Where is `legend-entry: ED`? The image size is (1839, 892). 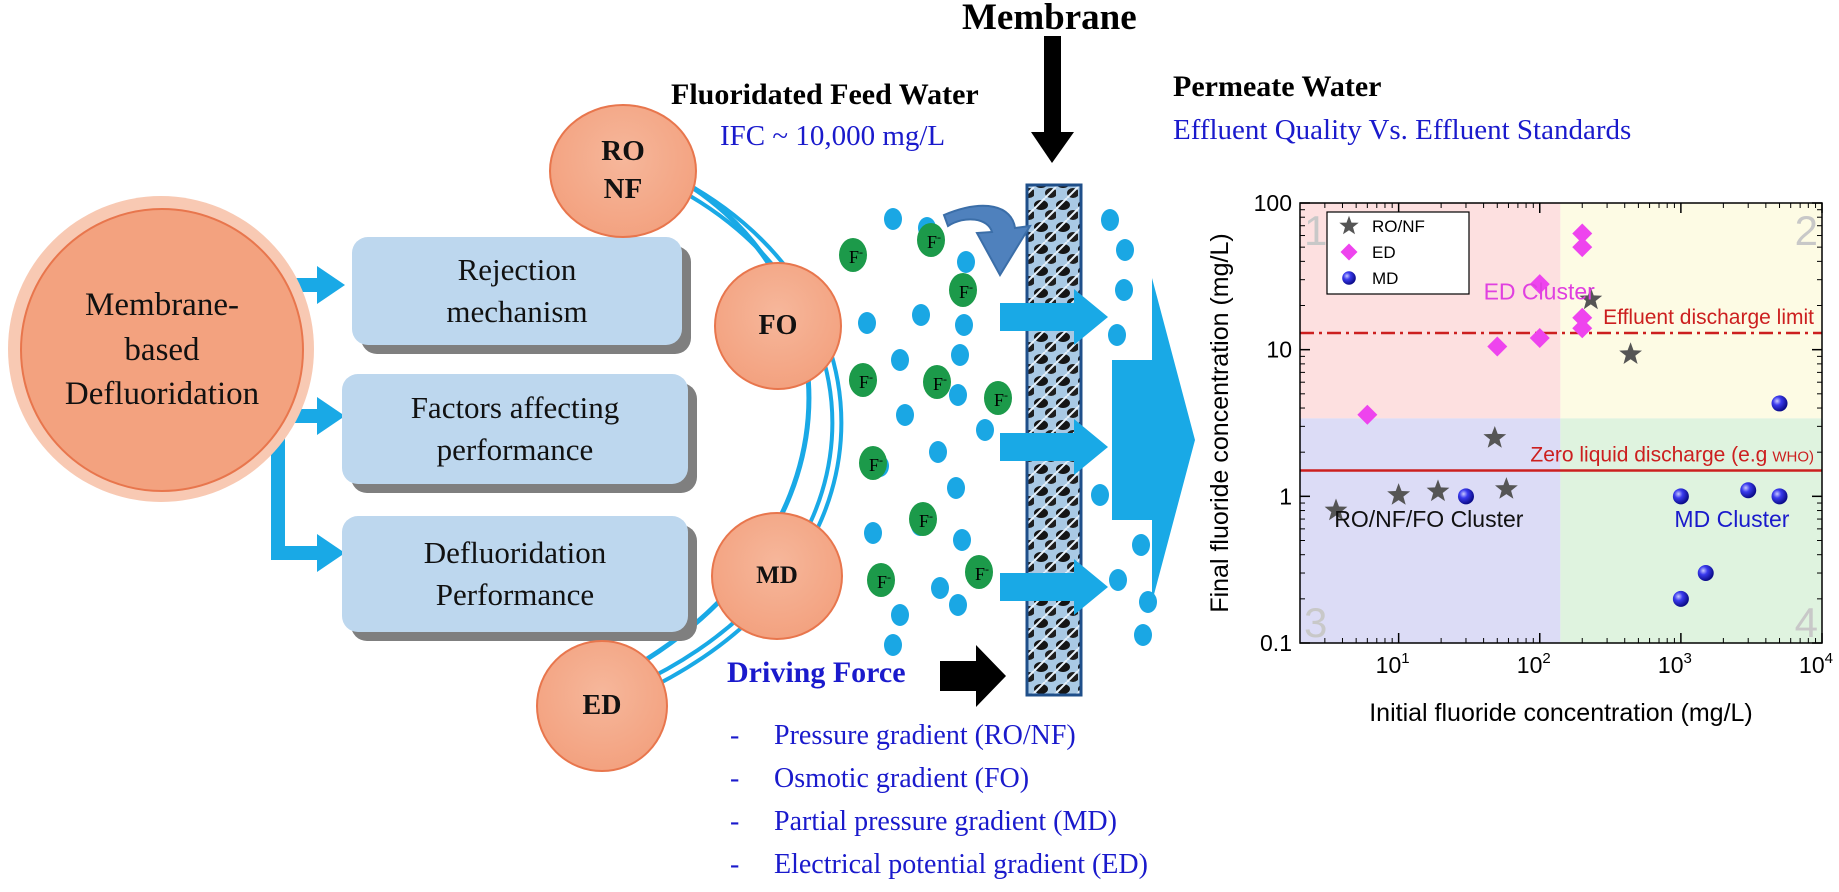 legend-entry: ED is located at coordinates (1384, 252).